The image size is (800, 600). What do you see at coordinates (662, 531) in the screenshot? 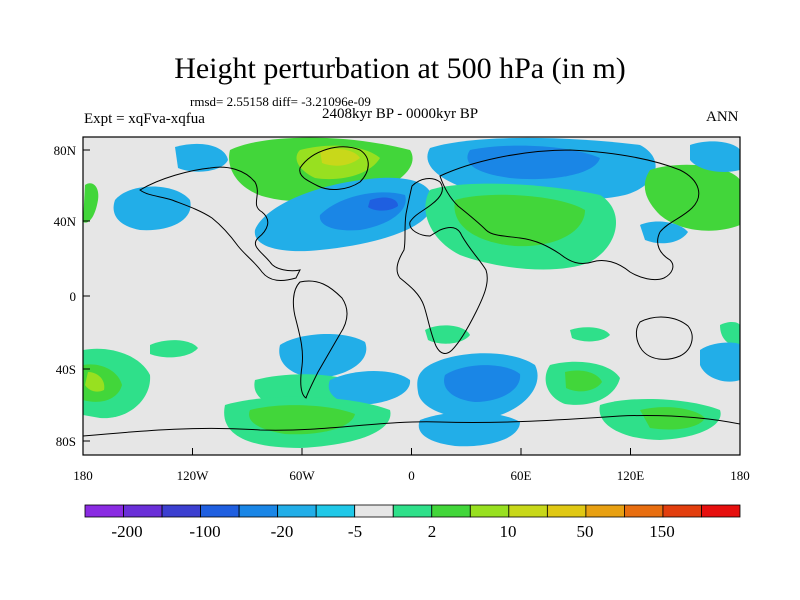
I see `colorbar-label: 150` at bounding box center [662, 531].